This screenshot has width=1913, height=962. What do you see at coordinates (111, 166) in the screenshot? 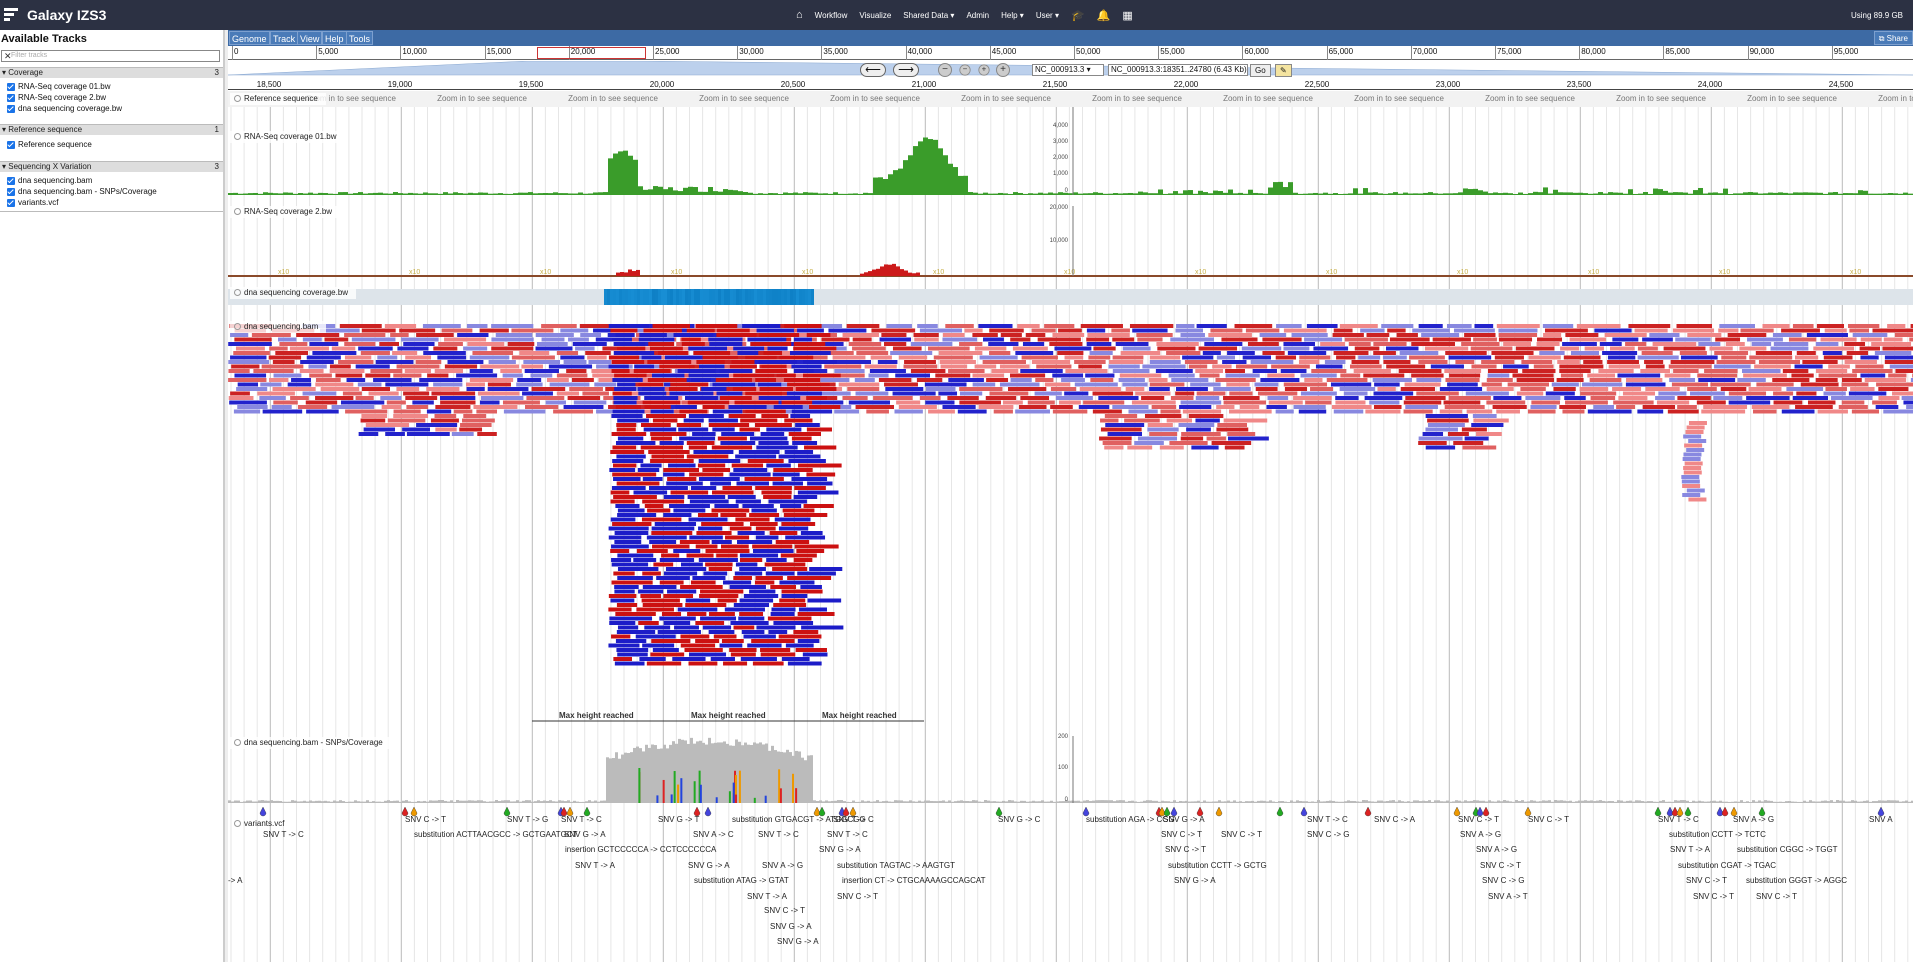
I see `category-sequencing: ▾ Sequencing X Variation 3` at bounding box center [111, 166].